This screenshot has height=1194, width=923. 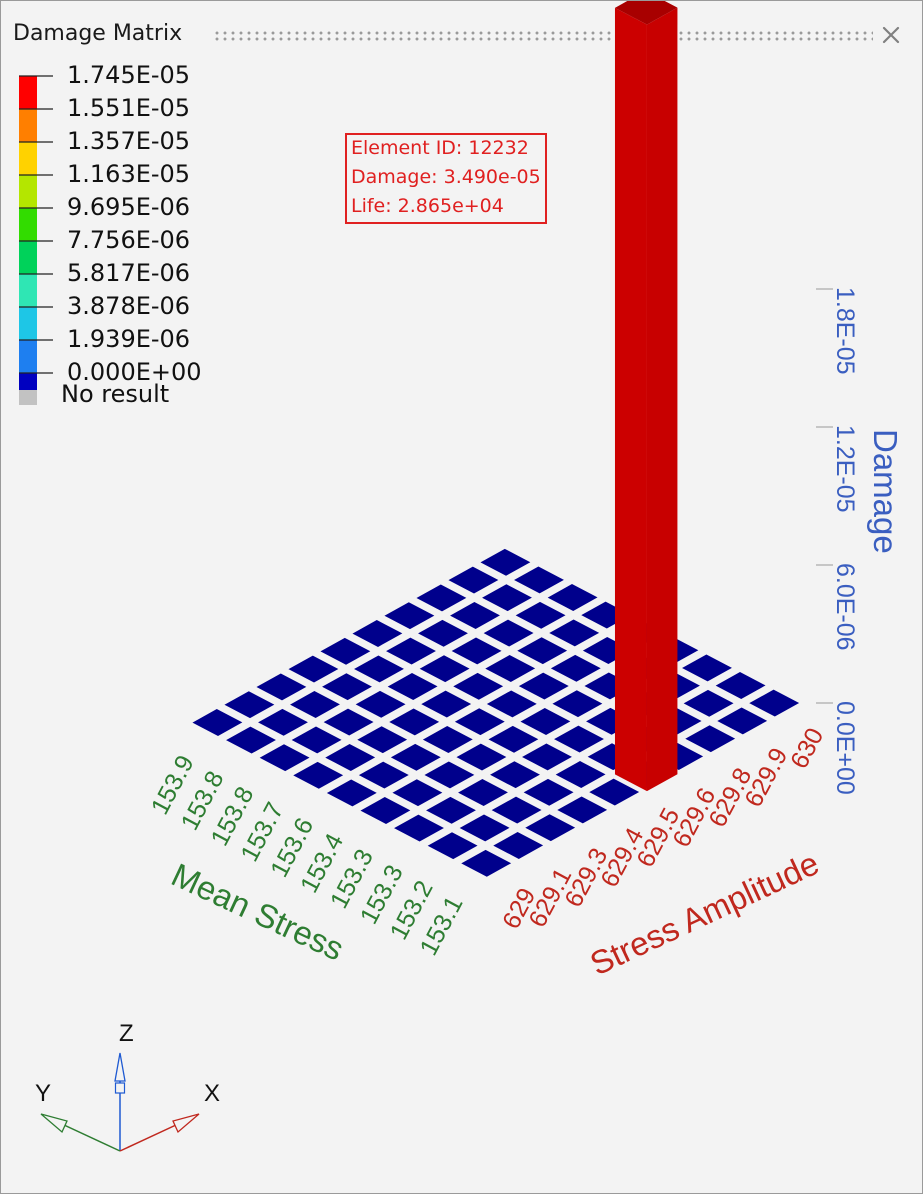 I want to click on z-tick-label: 0.0E+00, so click(x=845, y=748).